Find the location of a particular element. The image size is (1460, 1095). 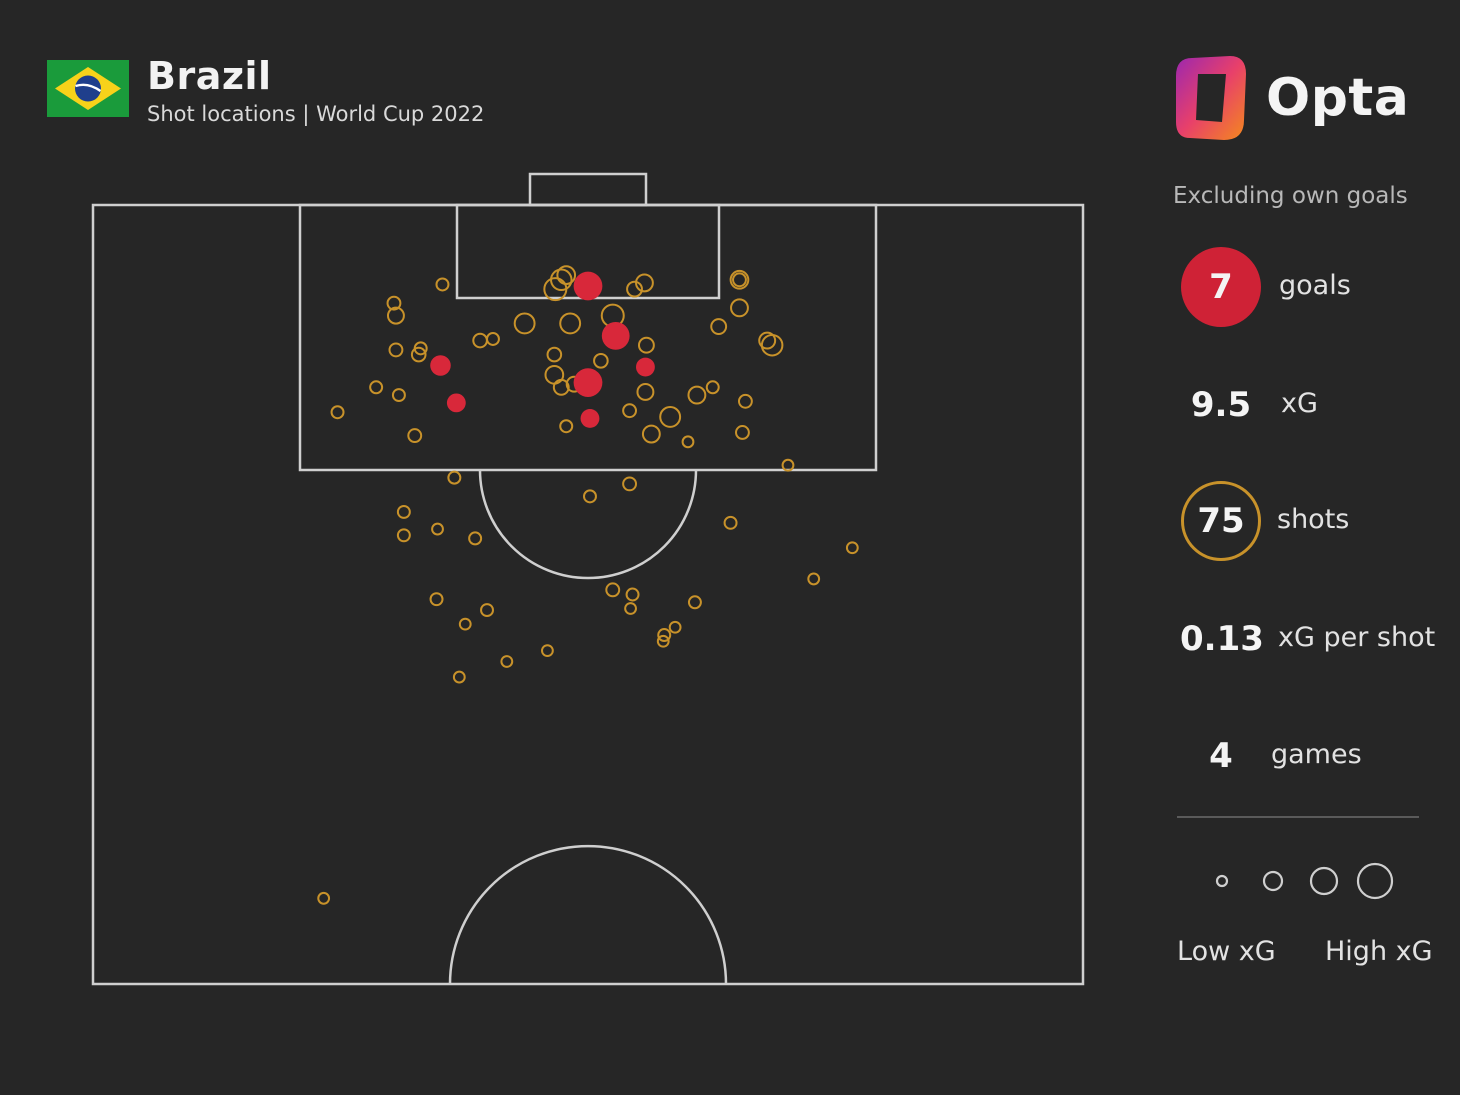

legend-low-xg-label: Low xG is located at coordinates (1226, 951).